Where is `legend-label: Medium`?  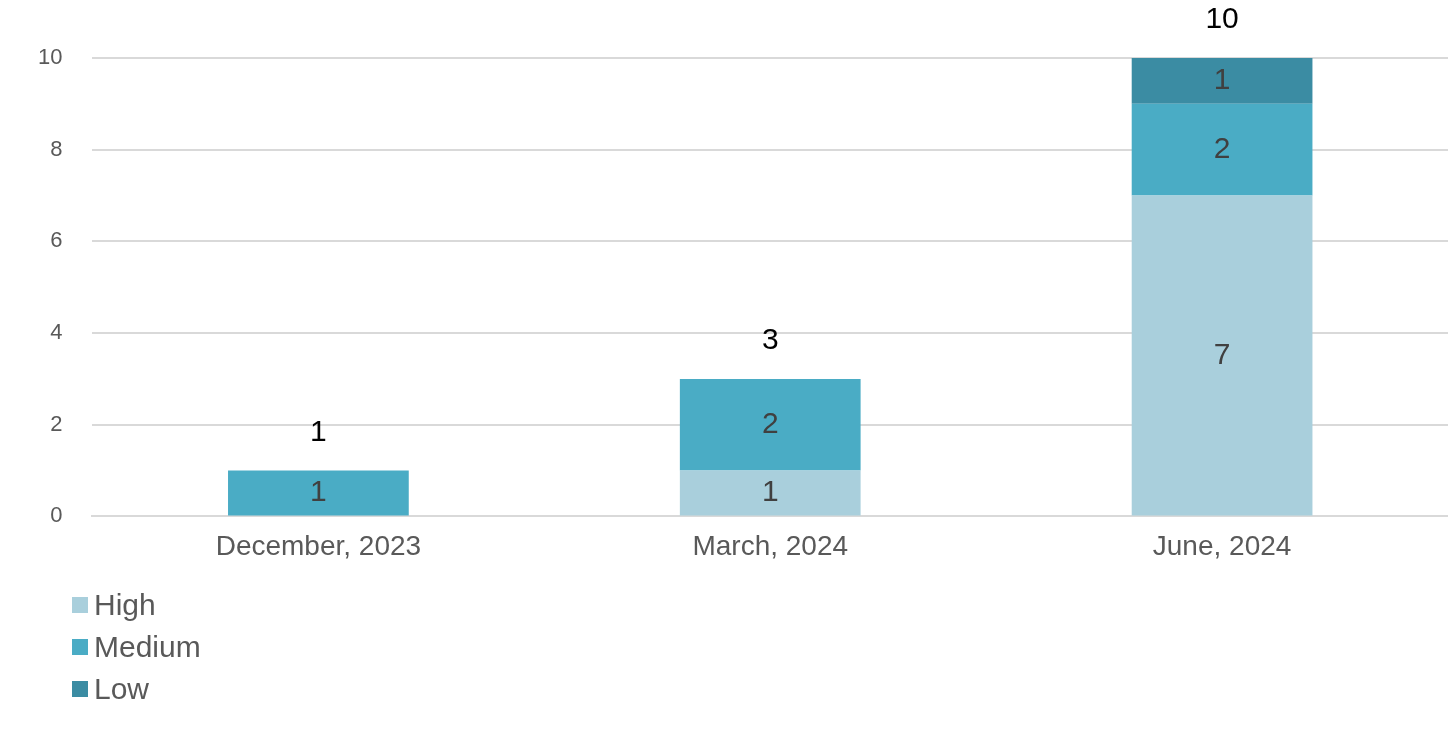 legend-label: Medium is located at coordinates (147, 647).